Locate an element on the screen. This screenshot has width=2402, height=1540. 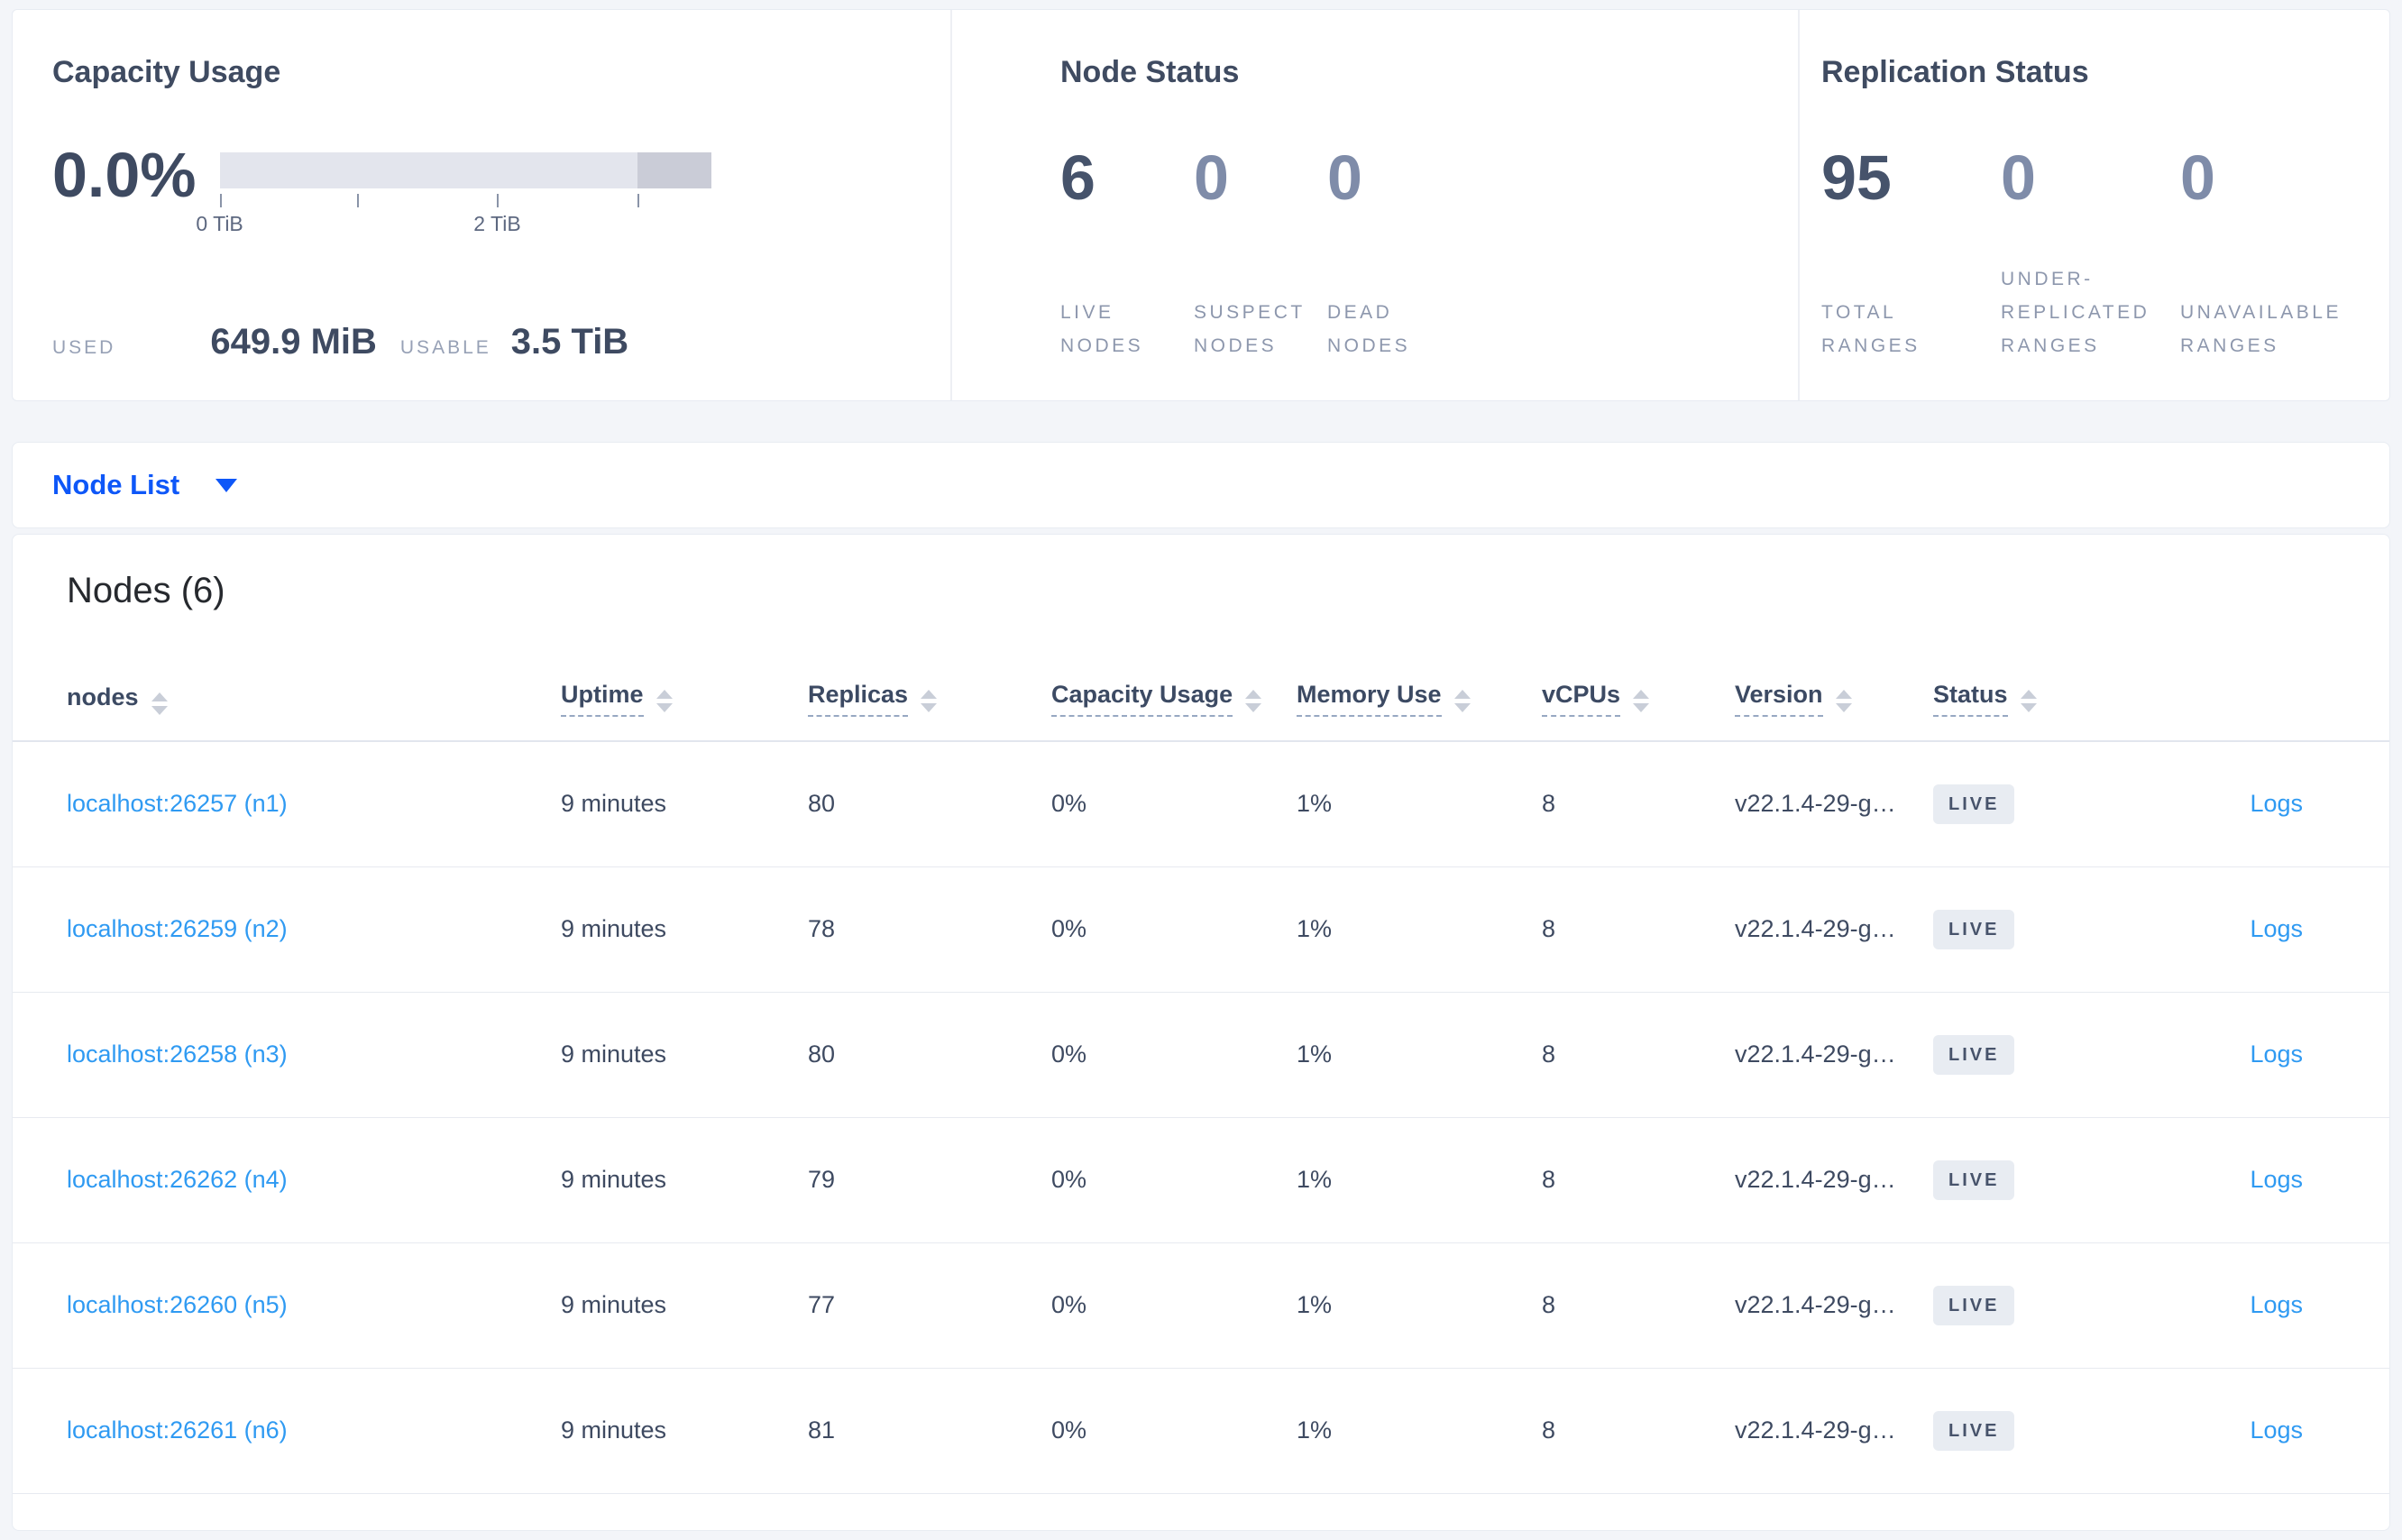
axis-label-2tib: 2 TiB is located at coordinates (497, 224).